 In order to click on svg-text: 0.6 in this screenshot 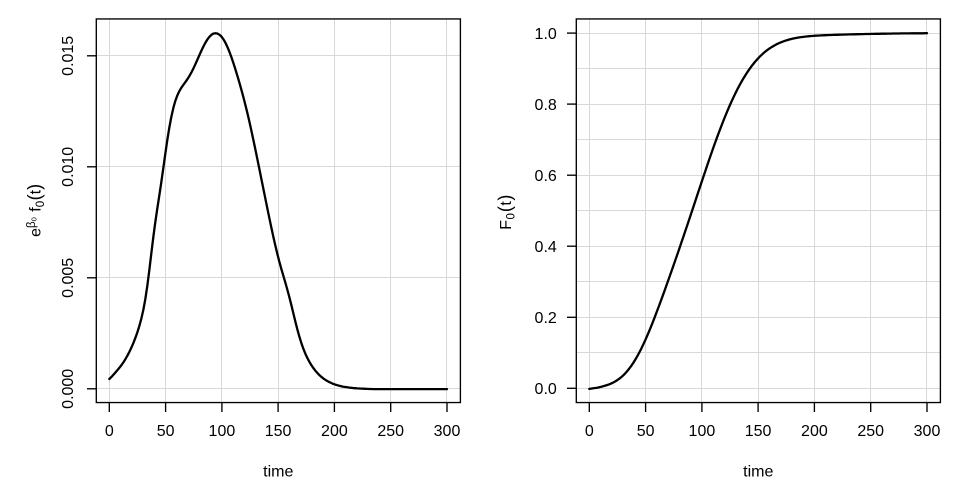, I will do `click(546, 176)`.